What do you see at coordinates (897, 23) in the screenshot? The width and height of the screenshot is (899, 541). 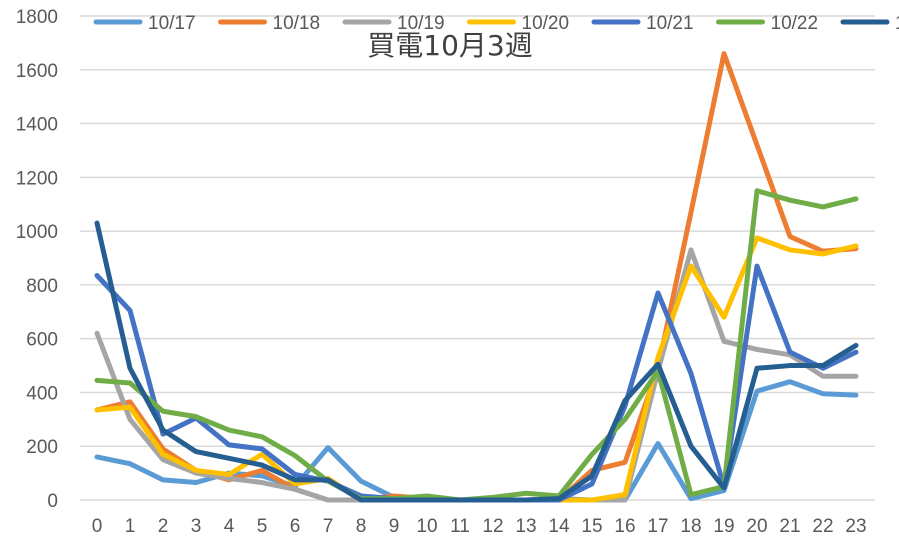 I see `legend-label: 10/23` at bounding box center [897, 23].